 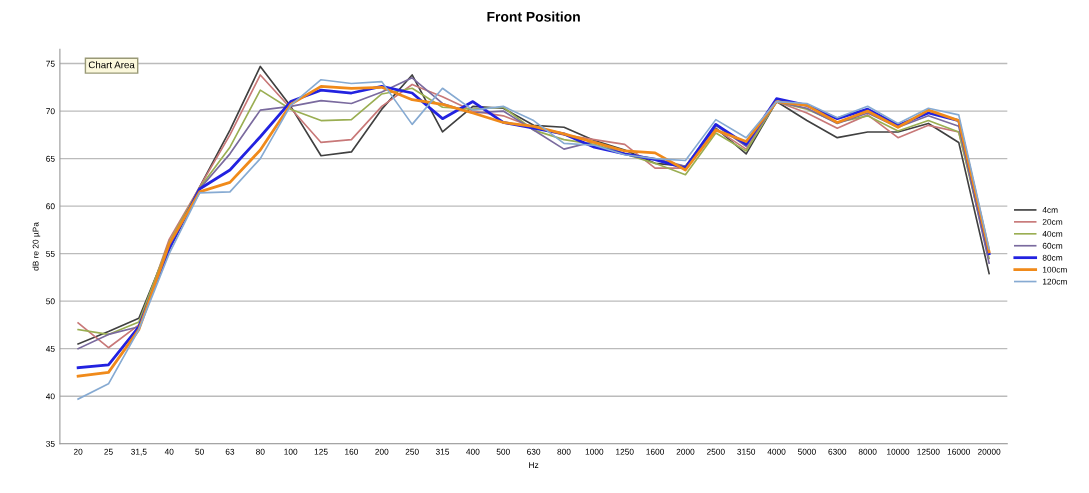 What do you see at coordinates (1052, 233) in the screenshot?
I see `legend-label: 40cm` at bounding box center [1052, 233].